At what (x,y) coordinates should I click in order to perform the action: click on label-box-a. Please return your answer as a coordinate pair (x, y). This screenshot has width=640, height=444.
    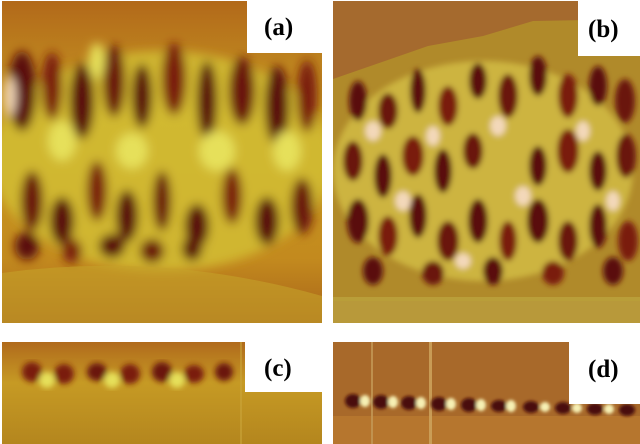
    Looking at the image, I should click on (284, 27).